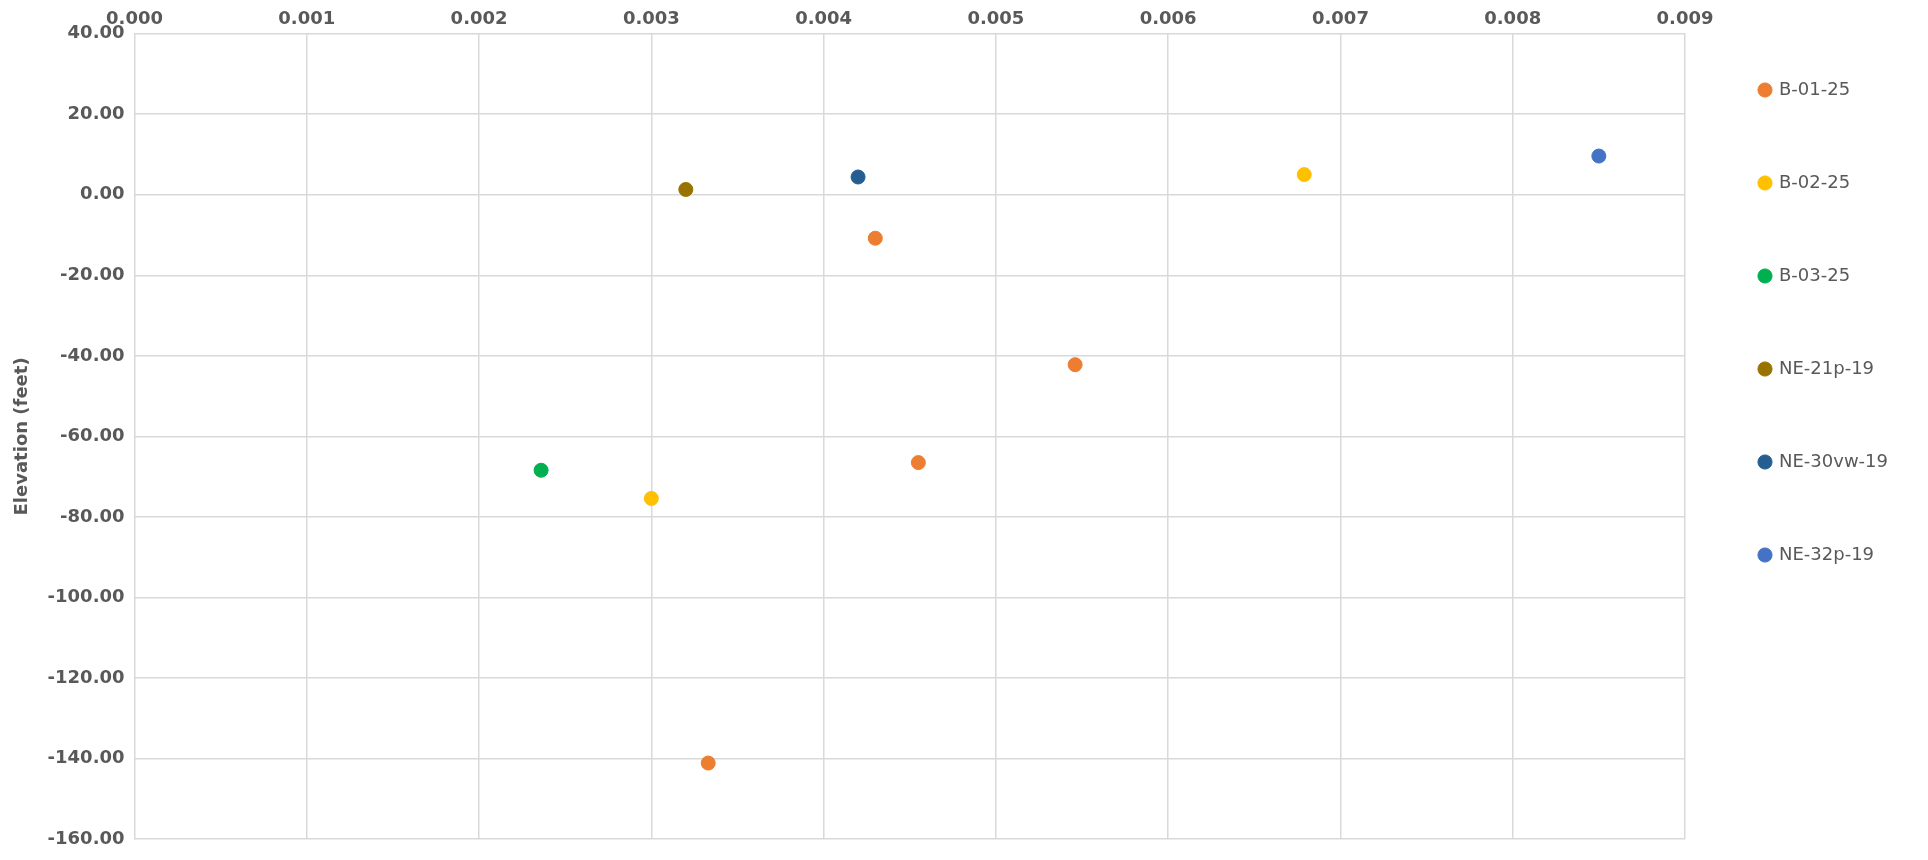 Image resolution: width=1928 pixels, height=860 pixels. What do you see at coordinates (824, 18) in the screenshot?
I see `x-tick-label: 0.004` at bounding box center [824, 18].